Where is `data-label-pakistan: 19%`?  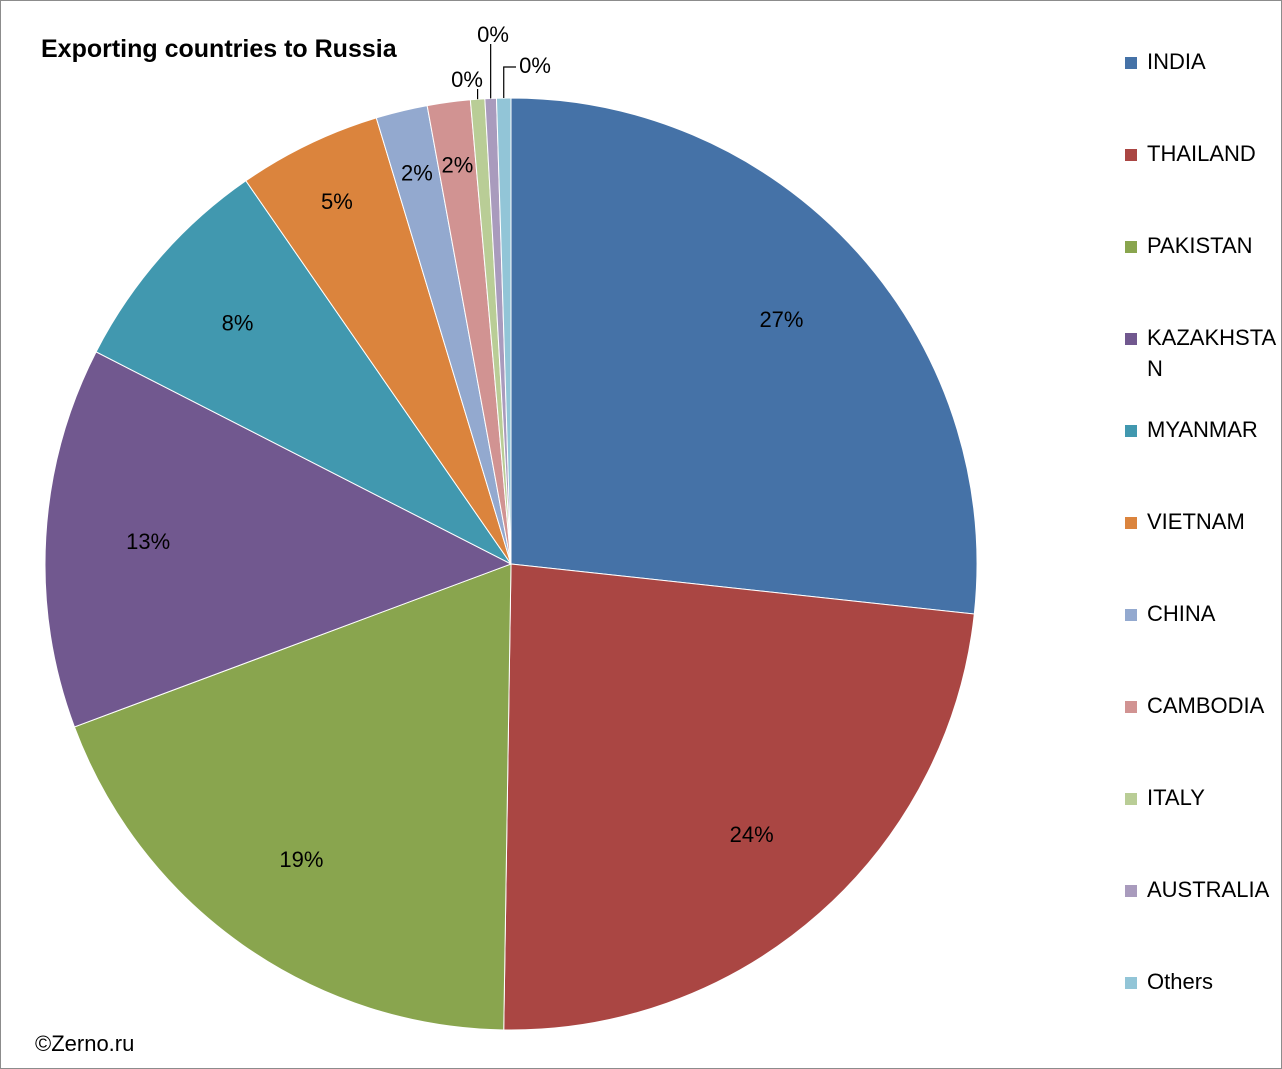 data-label-pakistan: 19% is located at coordinates (301, 859).